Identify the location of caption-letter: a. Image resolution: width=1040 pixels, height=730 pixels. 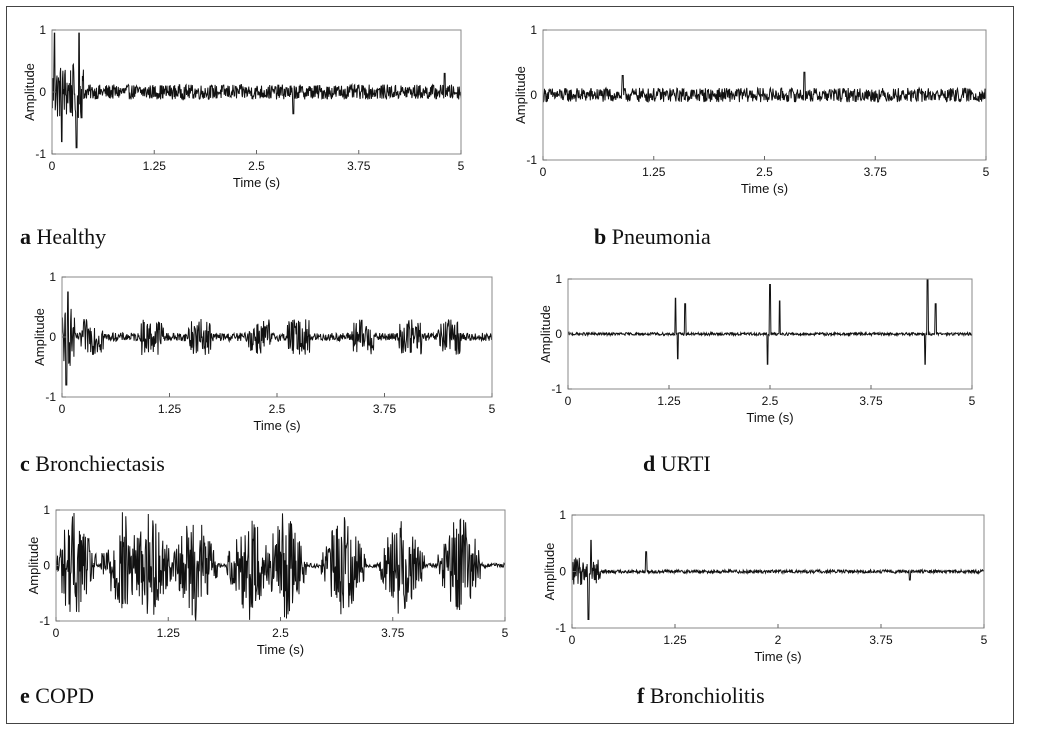
(25, 236).